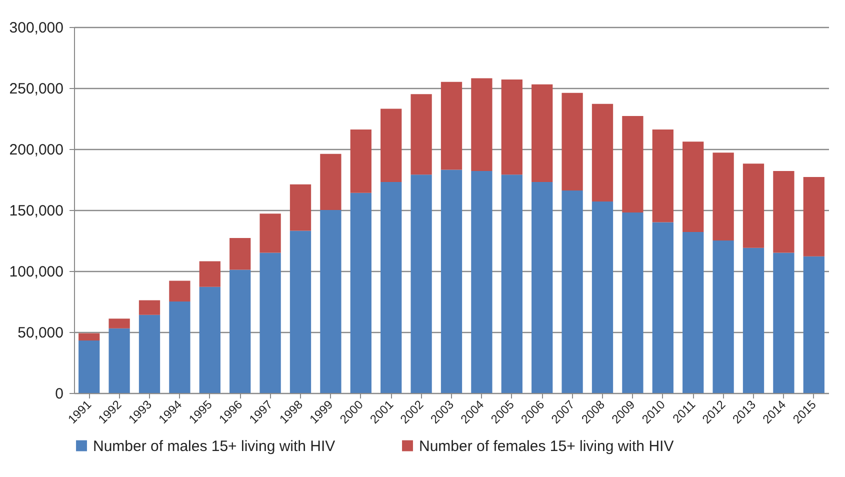 This screenshot has width=845, height=477. I want to click on legend-label: Number of males 15+ living with HIV, so click(214, 446).